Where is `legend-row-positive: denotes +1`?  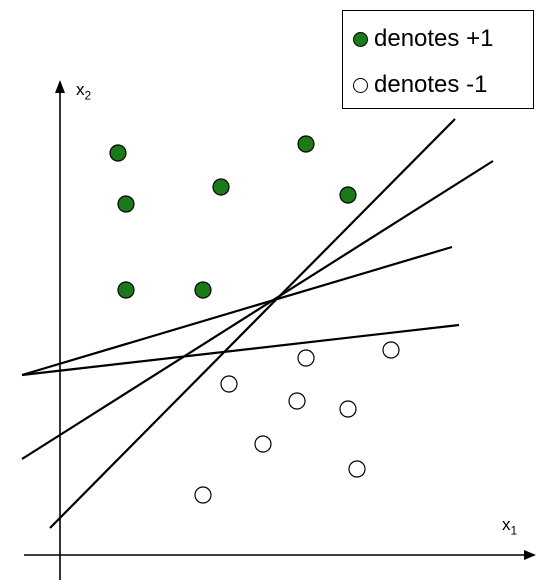
legend-row-positive: denotes +1 is located at coordinates (423, 39).